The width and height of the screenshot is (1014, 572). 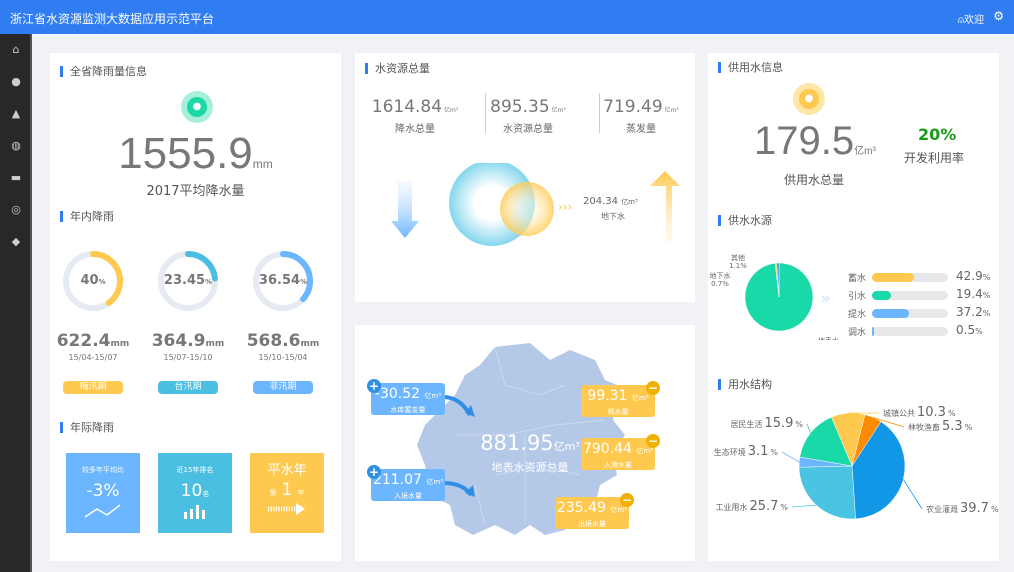 What do you see at coordinates (613, 216) in the screenshot?
I see `groundwater-label: 地下水` at bounding box center [613, 216].